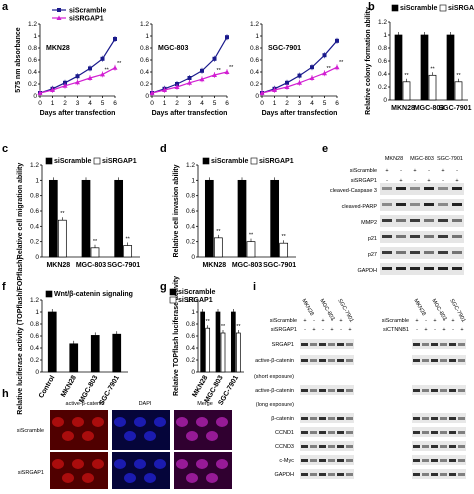 The image size is (474, 494). I want to click on micro-col-label: Merge, so click(205, 404).